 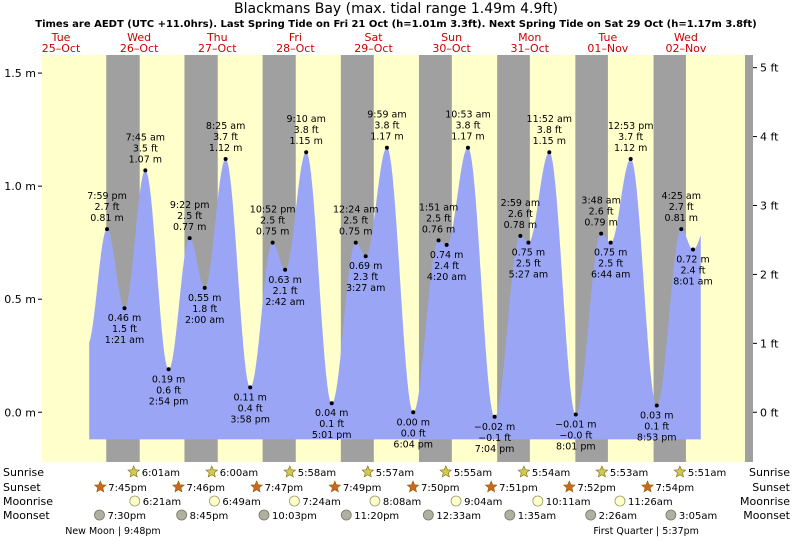 What do you see at coordinates (145, 137) in the screenshot?
I see `tide-time-label: 7:45 am` at bounding box center [145, 137].